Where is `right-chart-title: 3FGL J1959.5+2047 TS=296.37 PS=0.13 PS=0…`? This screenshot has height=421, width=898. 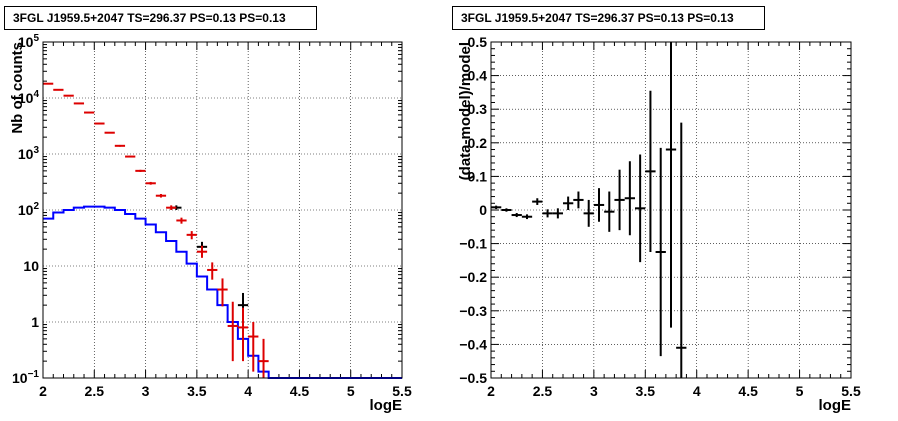 right-chart-title: 3FGL J1959.5+2047 TS=296.37 PS=0.13 PS=0… is located at coordinates (608, 18).